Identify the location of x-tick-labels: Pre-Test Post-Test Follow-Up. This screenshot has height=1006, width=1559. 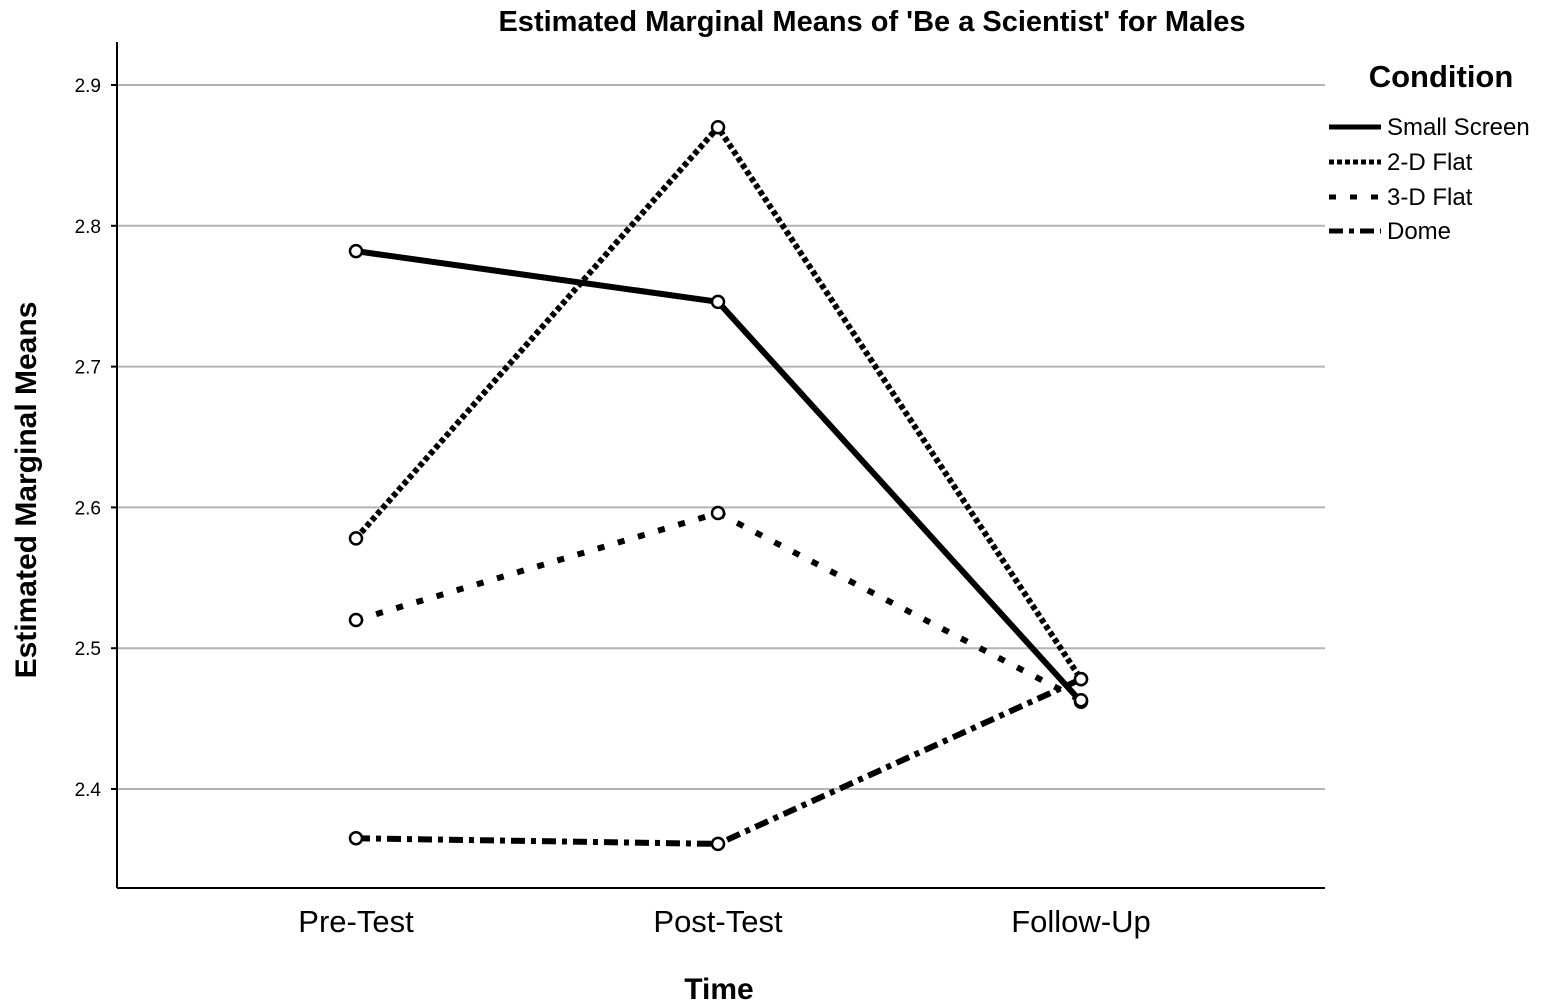
(724, 921).